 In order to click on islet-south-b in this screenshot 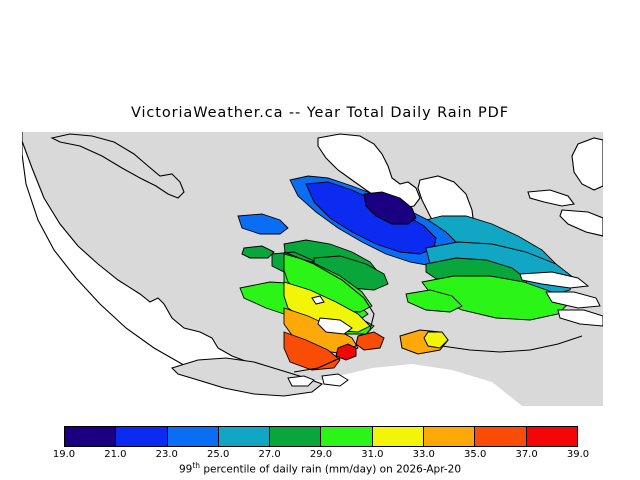, I will do `click(335, 380)`.